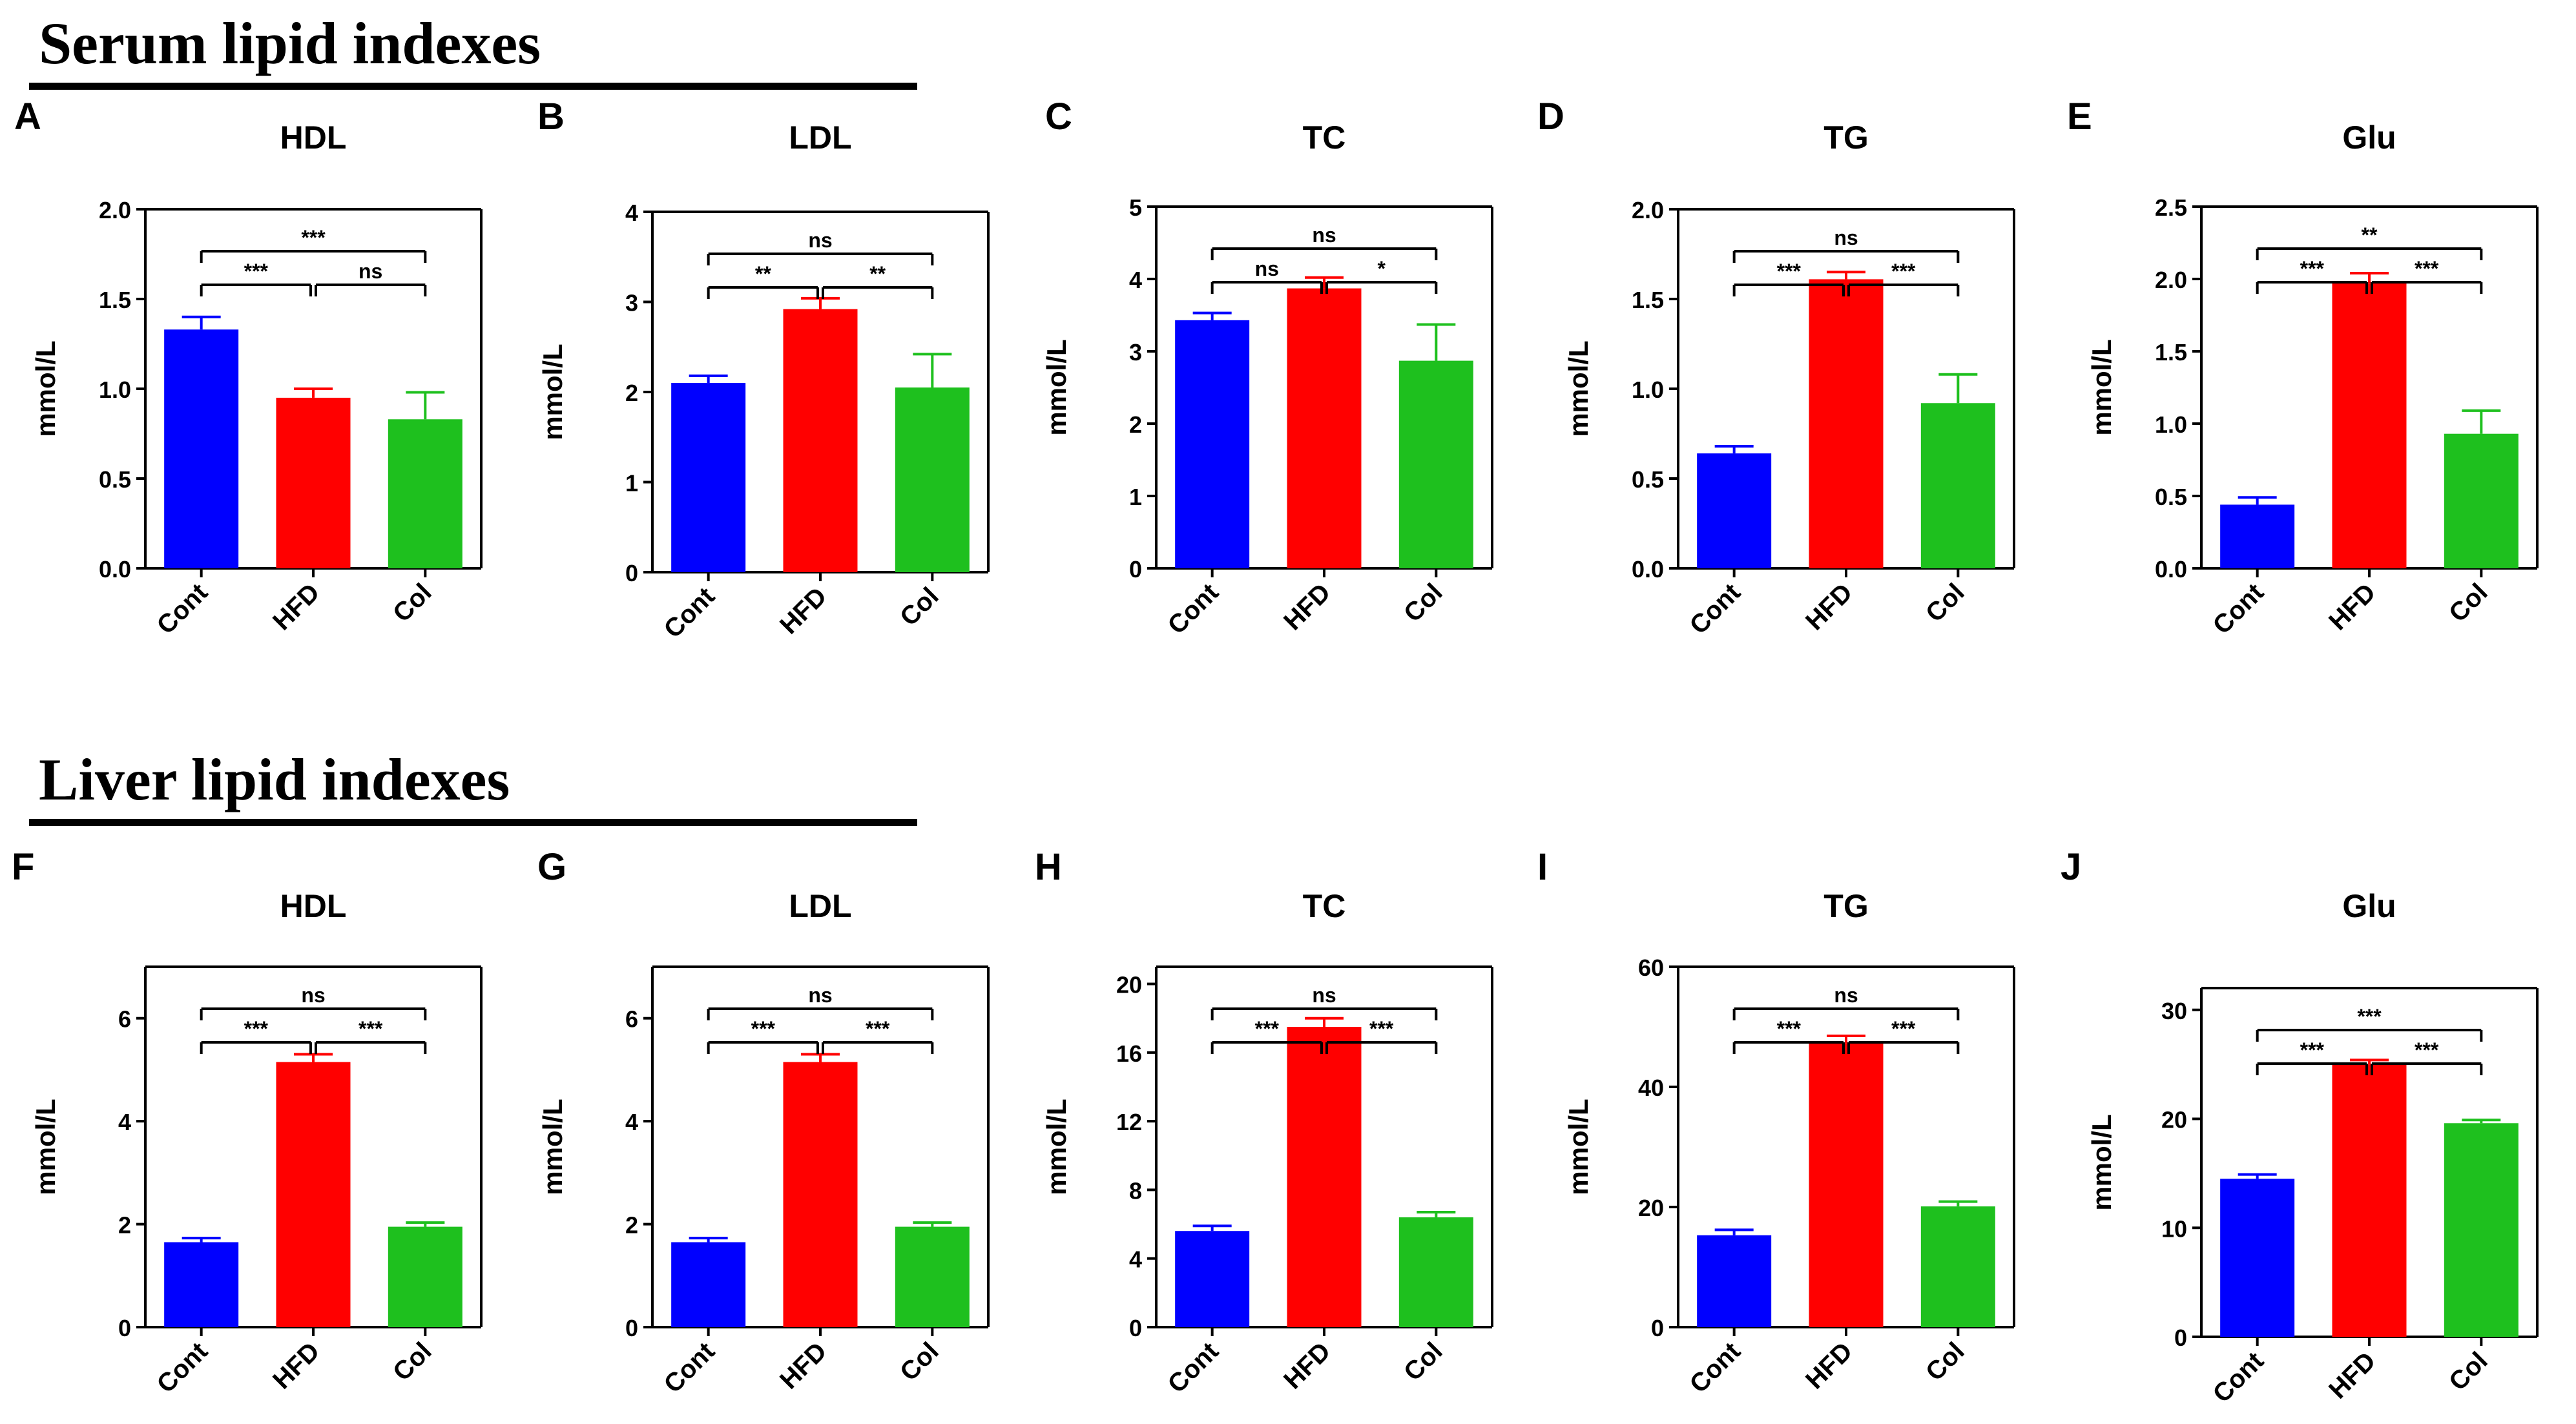 The image size is (2576, 1424). I want to click on panel-letter: D, so click(1550, 117).